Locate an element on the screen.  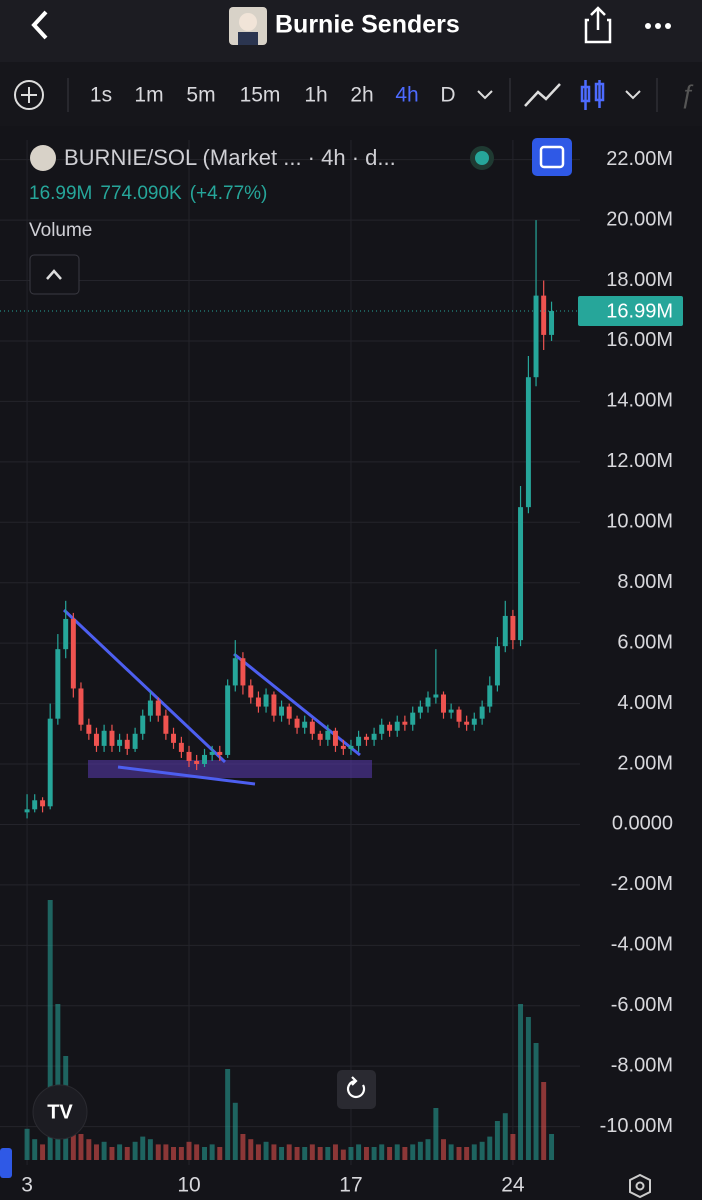
settings-button is located at coordinates (640, 1186).